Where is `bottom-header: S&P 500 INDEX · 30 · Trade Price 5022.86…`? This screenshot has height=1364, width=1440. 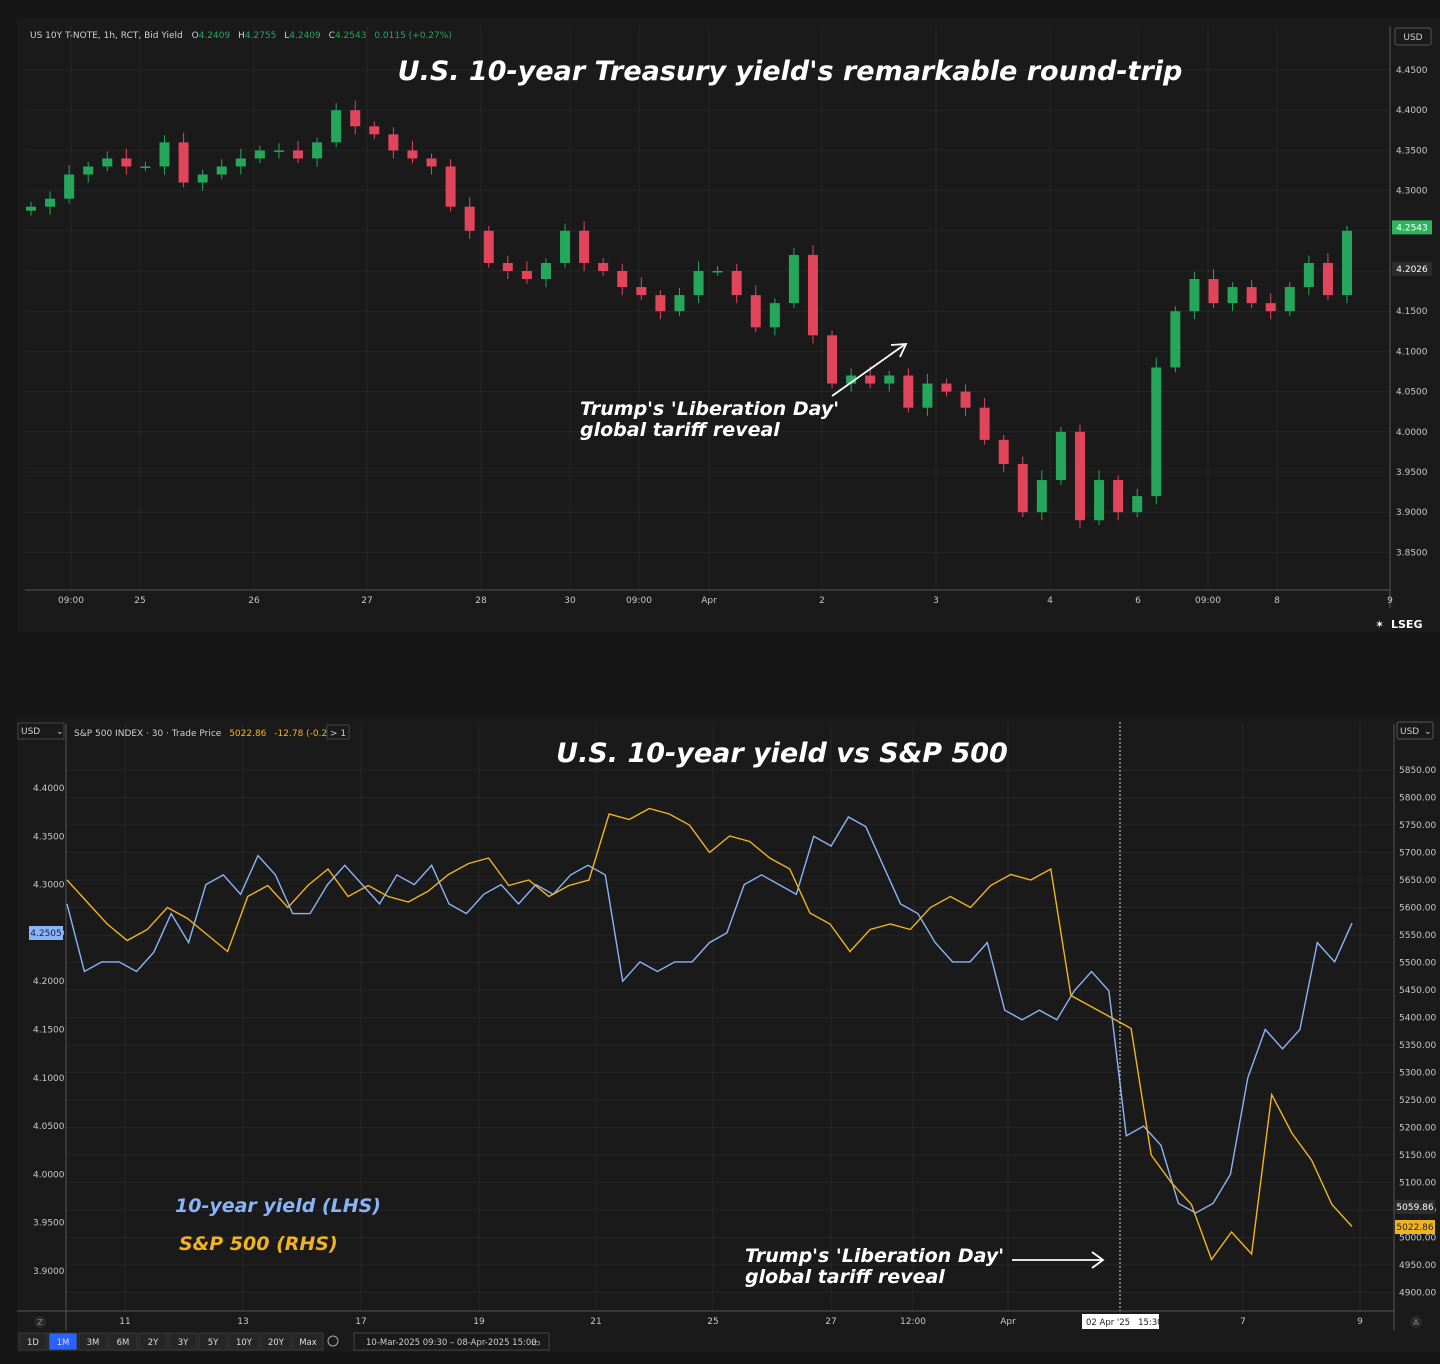
bottom-header: S&P 500 INDEX · 30 · Trade Price 5022.86… is located at coordinates (209, 734).